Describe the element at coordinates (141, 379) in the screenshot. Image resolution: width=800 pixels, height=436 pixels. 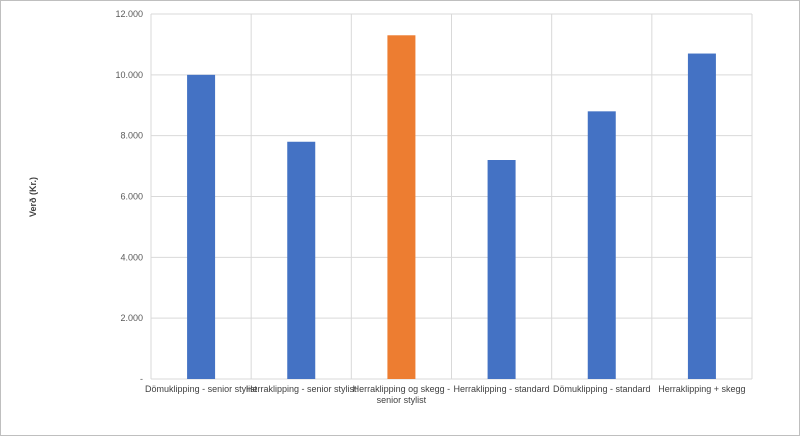
I see `y-tick-label-0: -` at that location.